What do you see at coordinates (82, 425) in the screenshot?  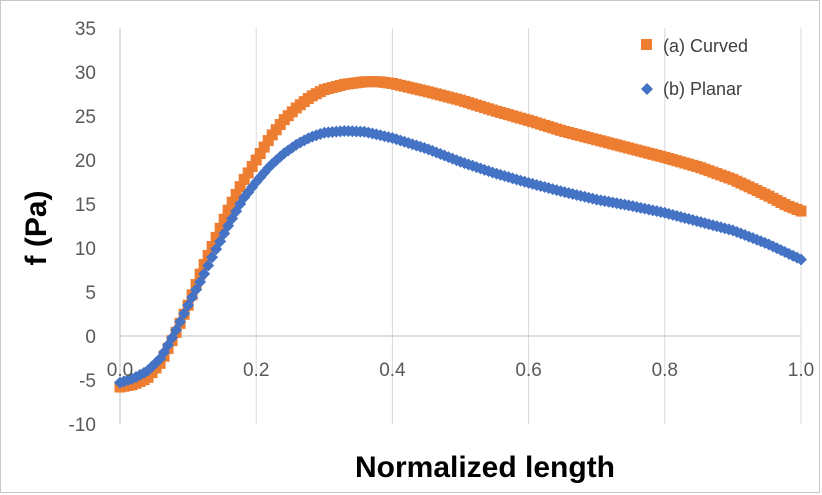 I see `y-tick-label: -10` at bounding box center [82, 425].